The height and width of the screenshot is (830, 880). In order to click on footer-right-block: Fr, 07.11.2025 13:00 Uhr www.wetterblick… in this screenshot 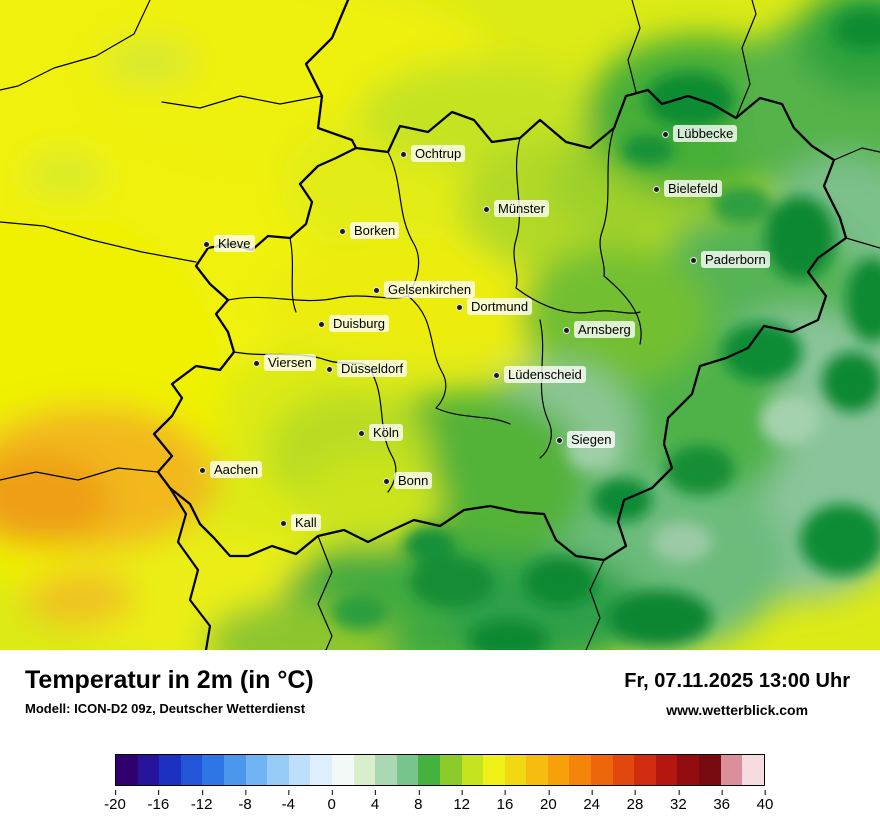, I will do `click(737, 694)`.